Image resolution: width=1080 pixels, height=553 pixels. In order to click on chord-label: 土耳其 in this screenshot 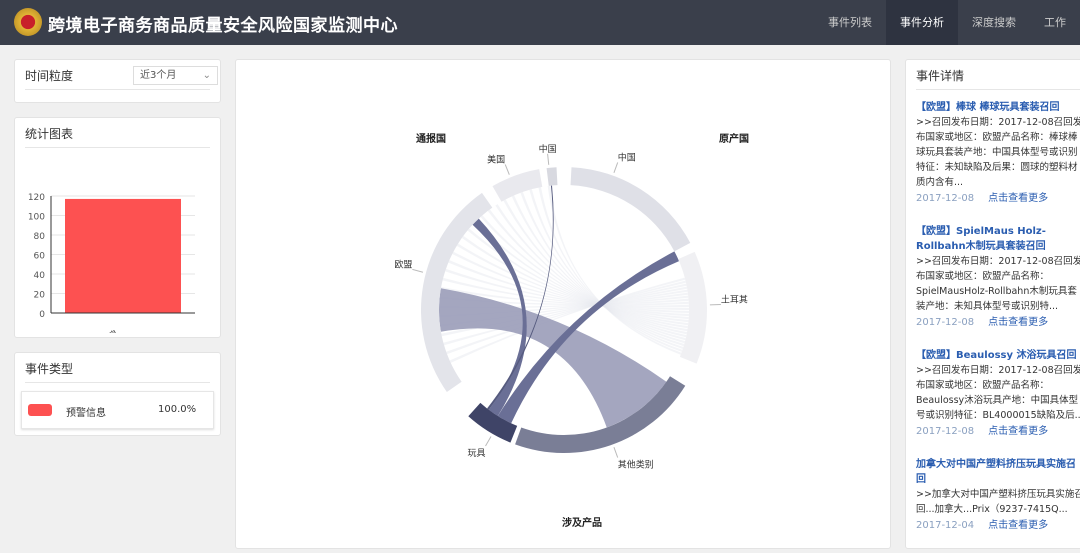, I will do `click(734, 300)`.